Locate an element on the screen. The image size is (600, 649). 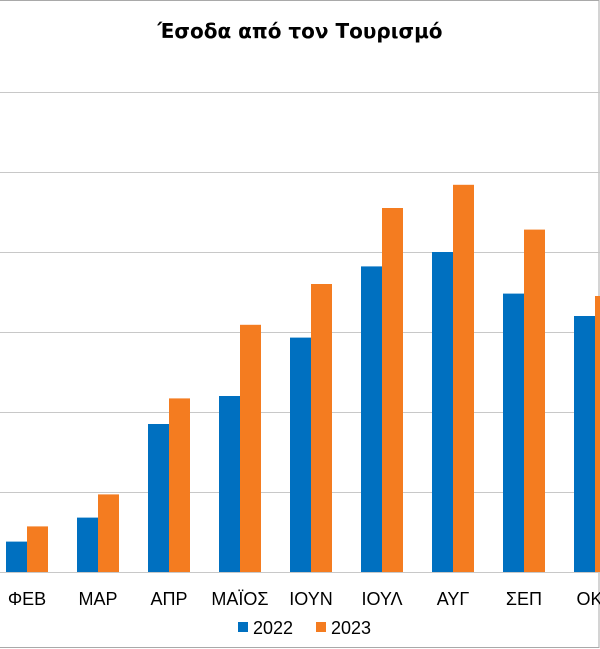
x-tick-label: ΣΕΠ is located at coordinates (524, 599).